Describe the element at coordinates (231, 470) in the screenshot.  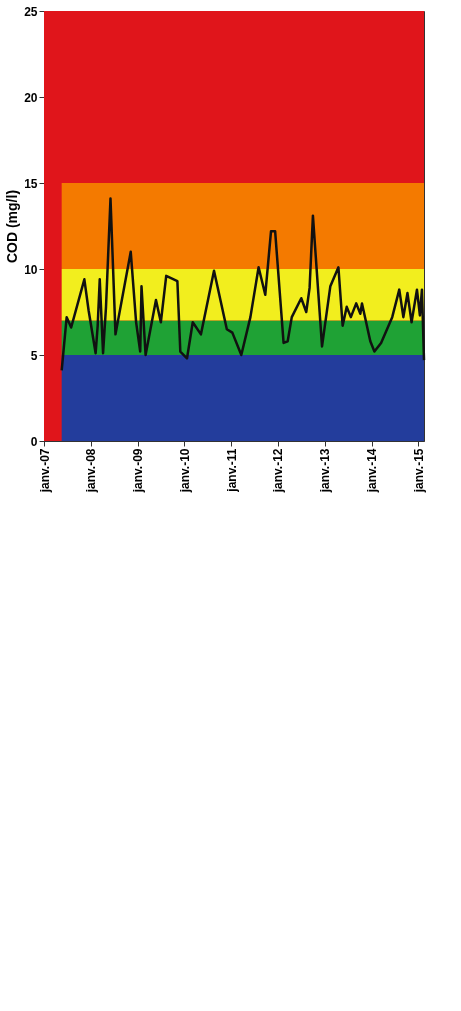
I see `x-tick-label: janv.-11` at that location.